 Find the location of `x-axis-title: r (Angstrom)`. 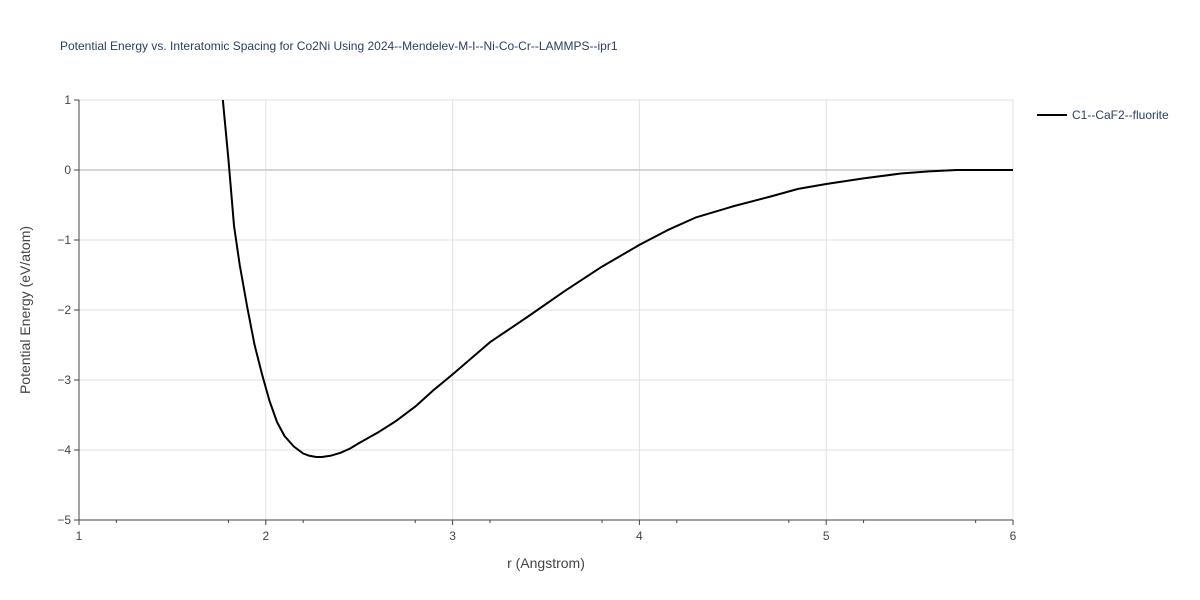

x-axis-title: r (Angstrom) is located at coordinates (546, 563).